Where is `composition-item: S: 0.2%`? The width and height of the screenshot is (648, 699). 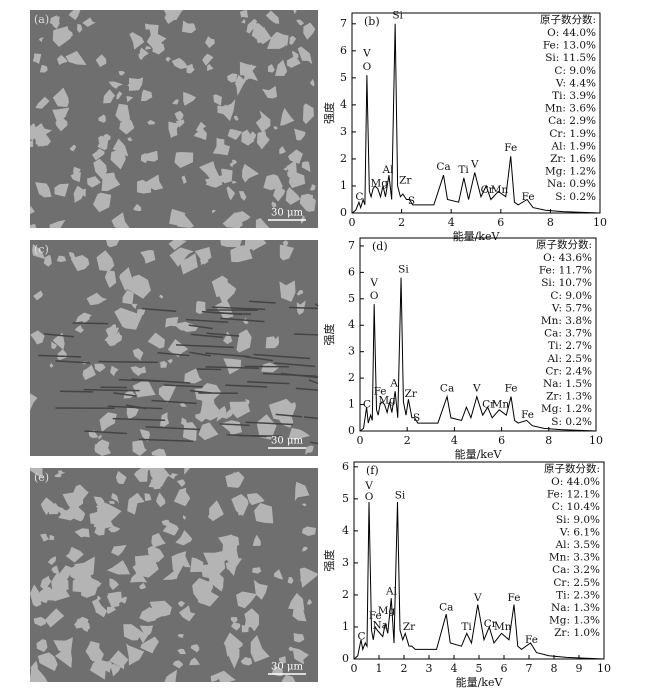 composition-item: S: 0.2% is located at coordinates (575, 197).